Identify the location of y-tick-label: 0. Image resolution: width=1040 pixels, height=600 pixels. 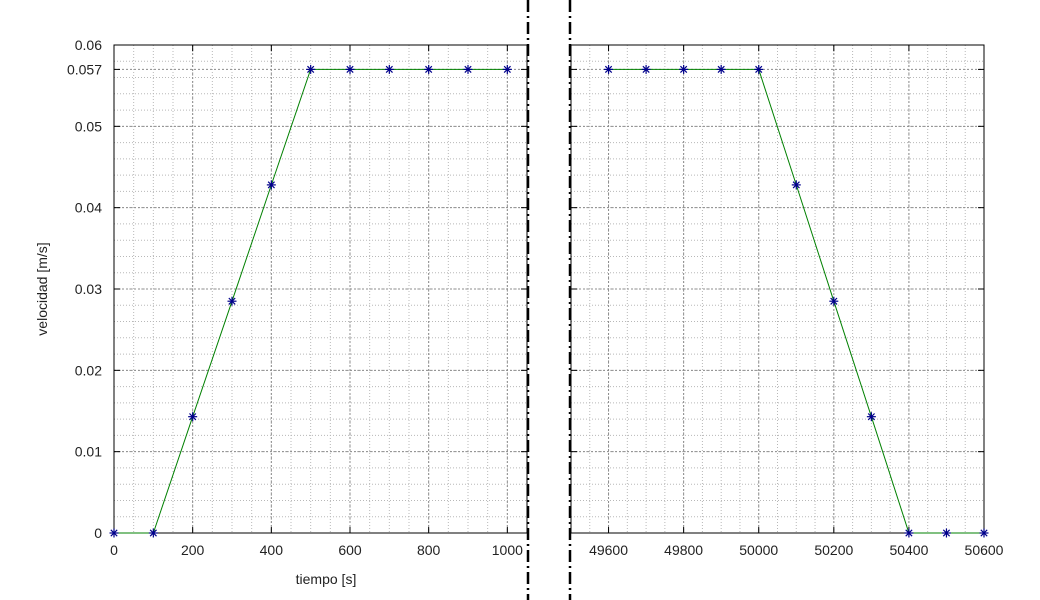
(98, 533).